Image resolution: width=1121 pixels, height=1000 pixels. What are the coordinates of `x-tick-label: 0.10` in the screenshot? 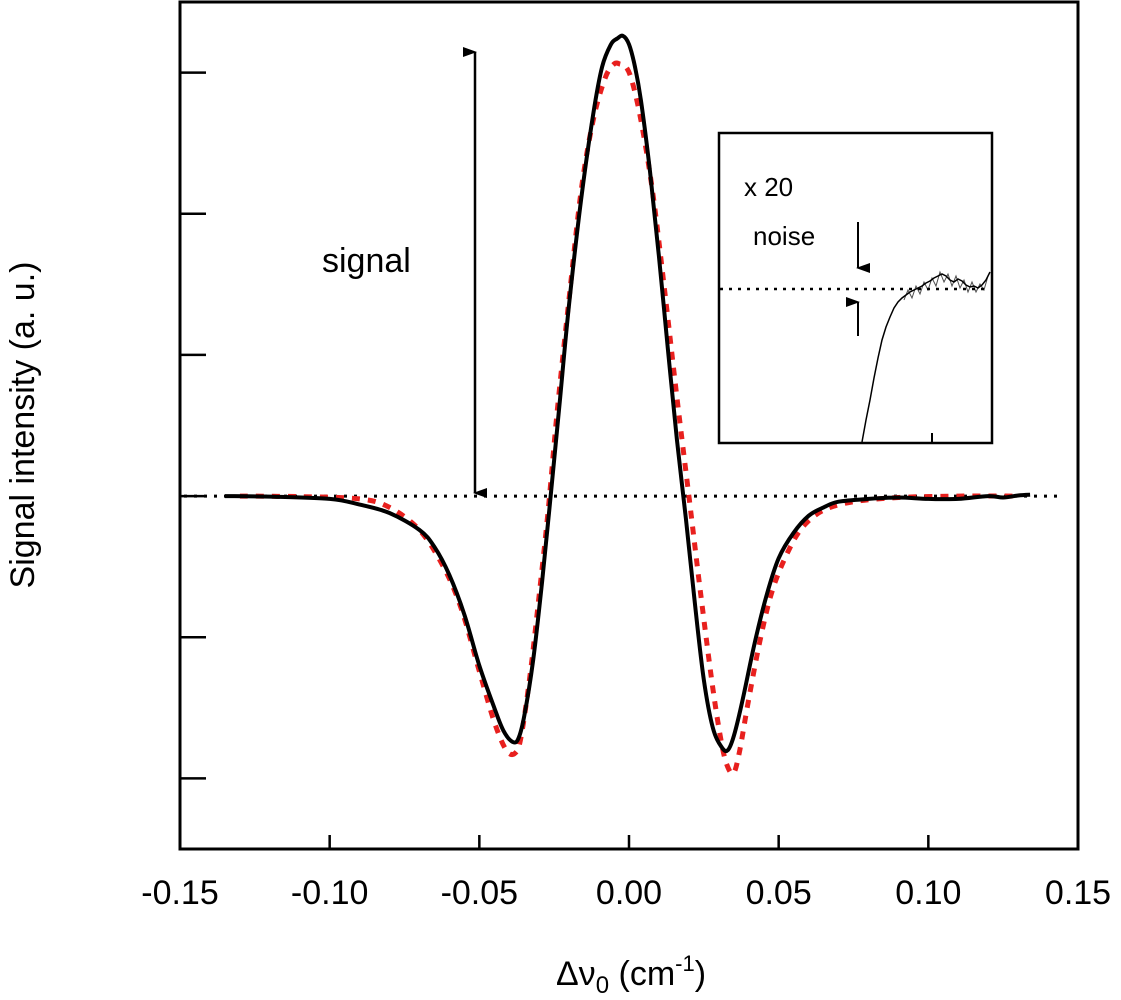 It's located at (928, 893).